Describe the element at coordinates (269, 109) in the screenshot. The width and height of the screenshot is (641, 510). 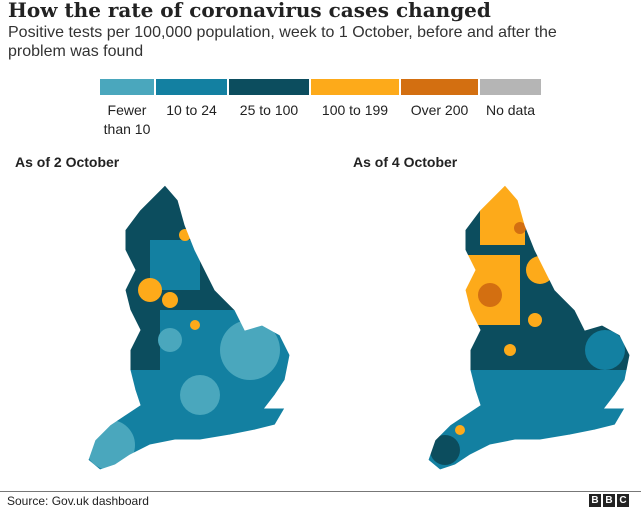
I see `legend-item: 25 to 100` at that location.